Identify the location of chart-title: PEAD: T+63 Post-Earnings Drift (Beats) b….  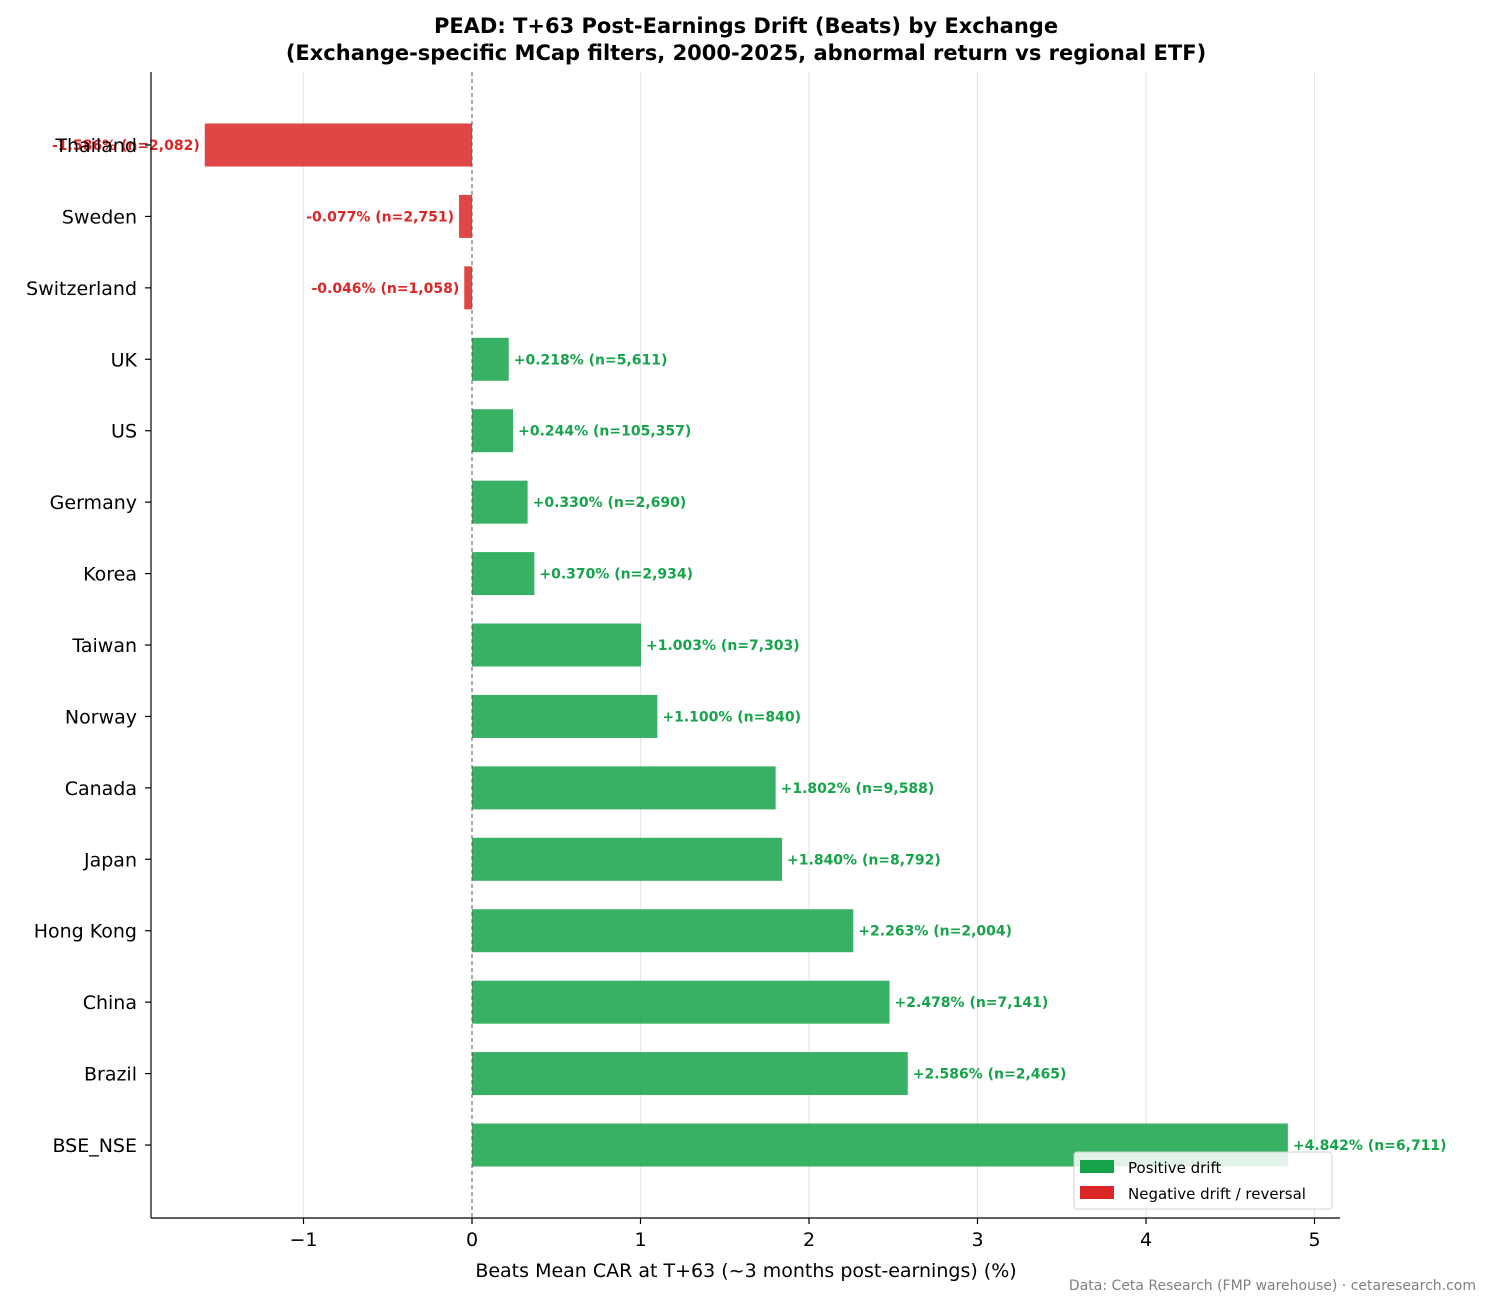
(746, 26).